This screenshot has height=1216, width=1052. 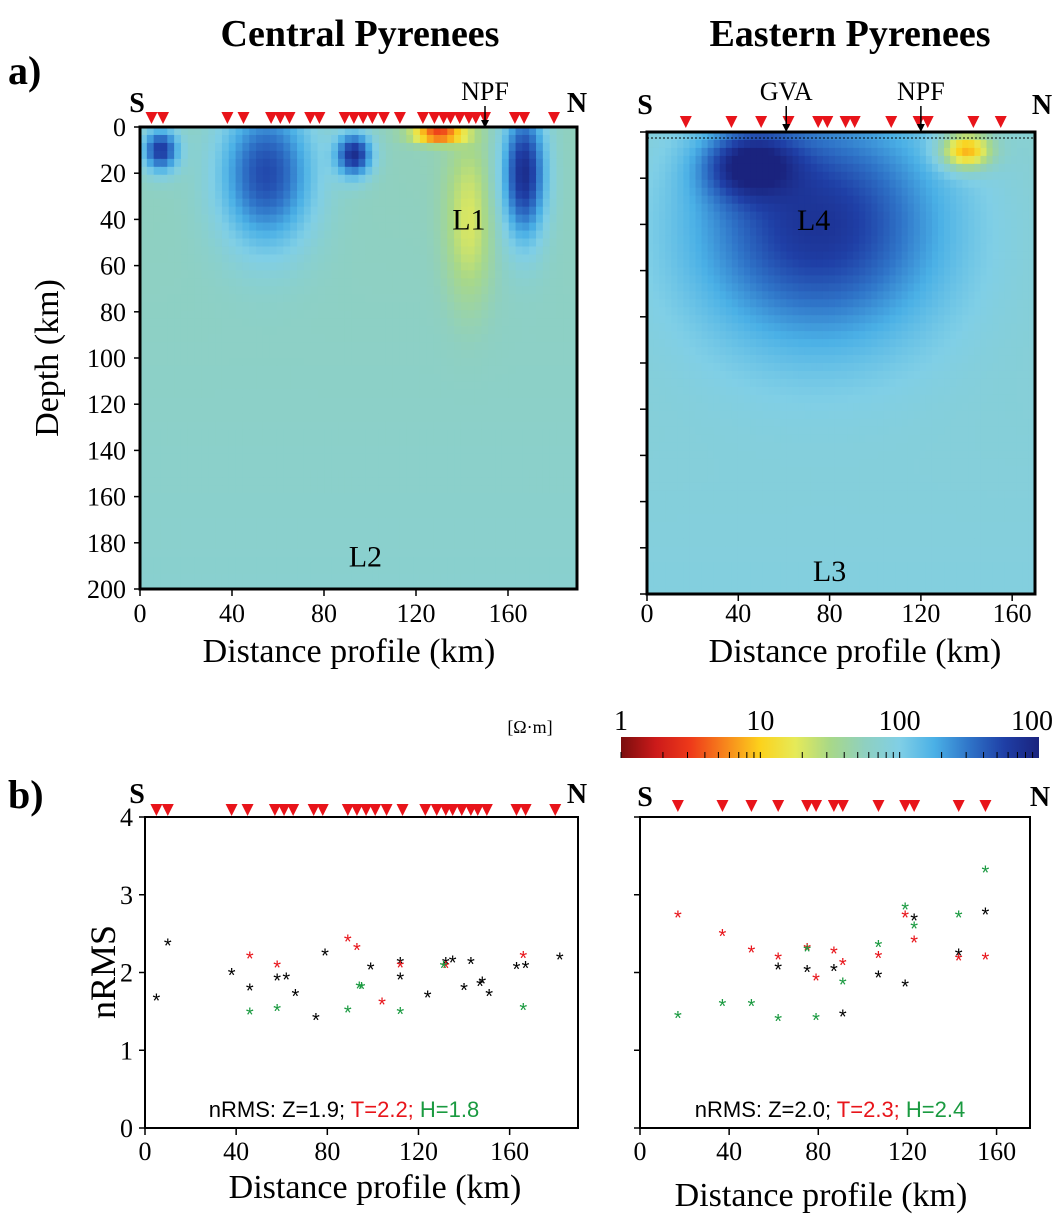 I want to click on y-tick-label: 40, so click(x=113, y=219).